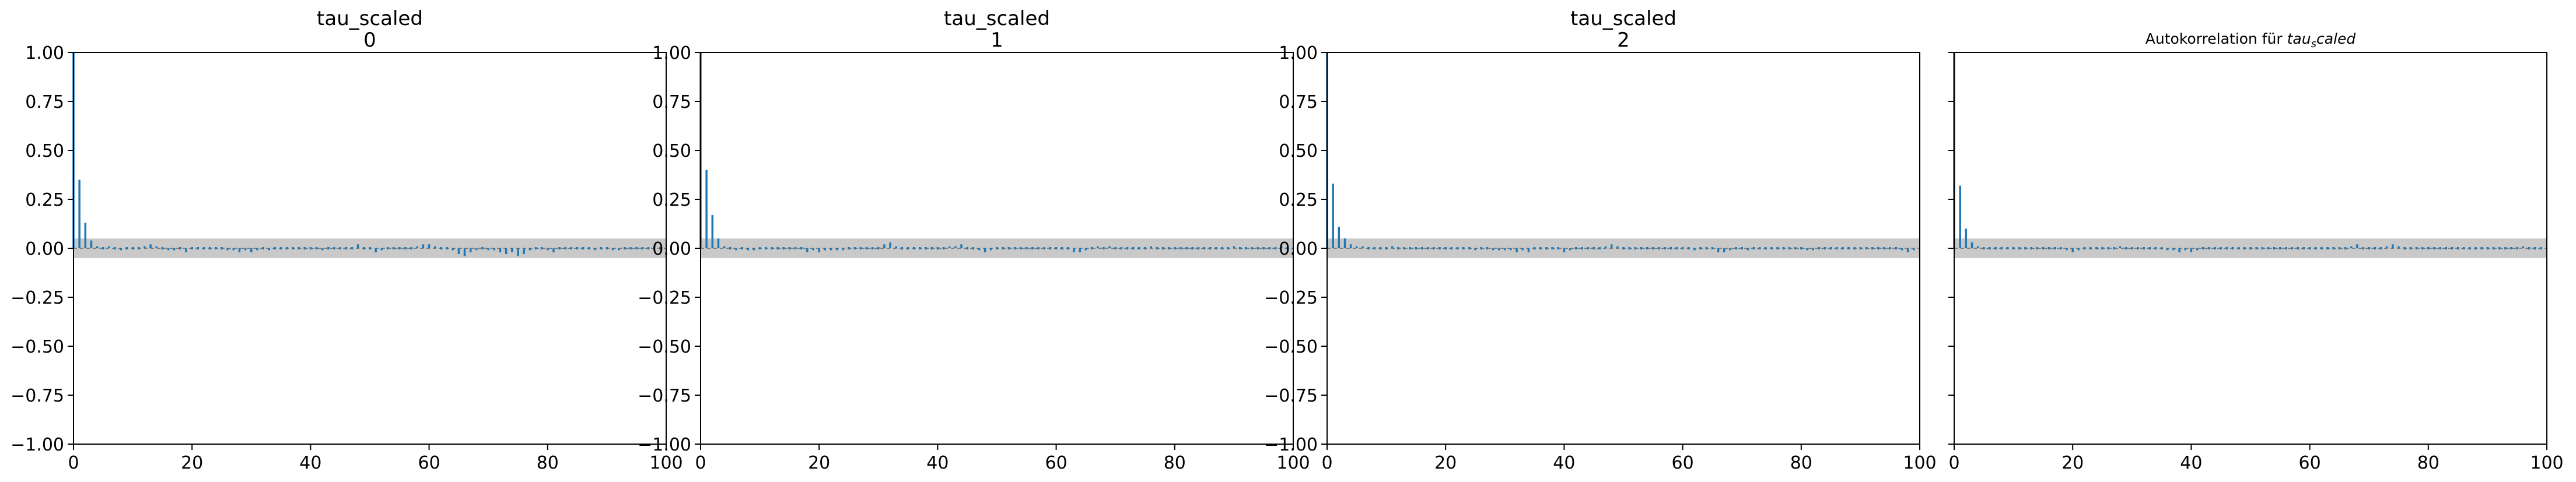 This screenshot has height=482, width=2576. Describe the element at coordinates (2313, 44) in the screenshot. I see `title-math-sub: s` at that location.